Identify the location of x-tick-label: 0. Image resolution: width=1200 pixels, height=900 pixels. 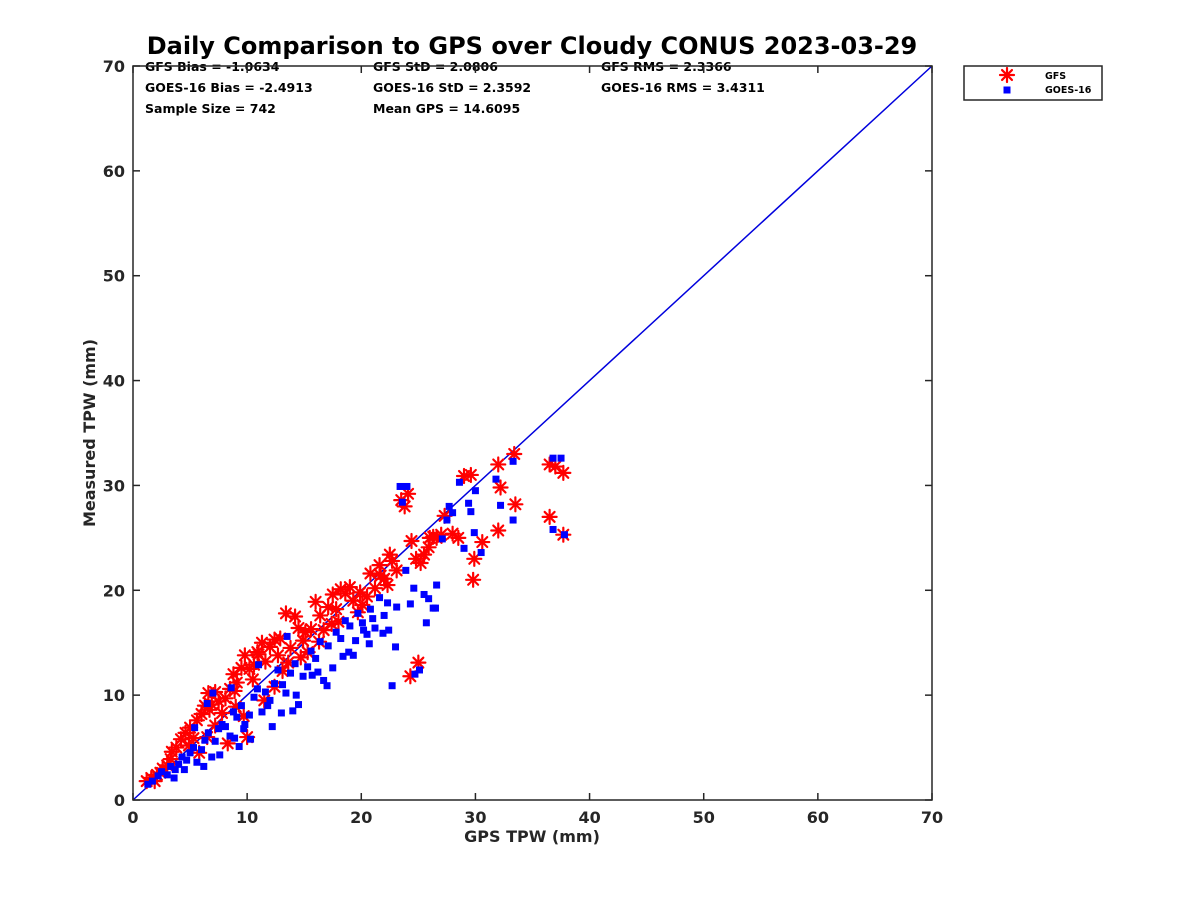
(132, 817).